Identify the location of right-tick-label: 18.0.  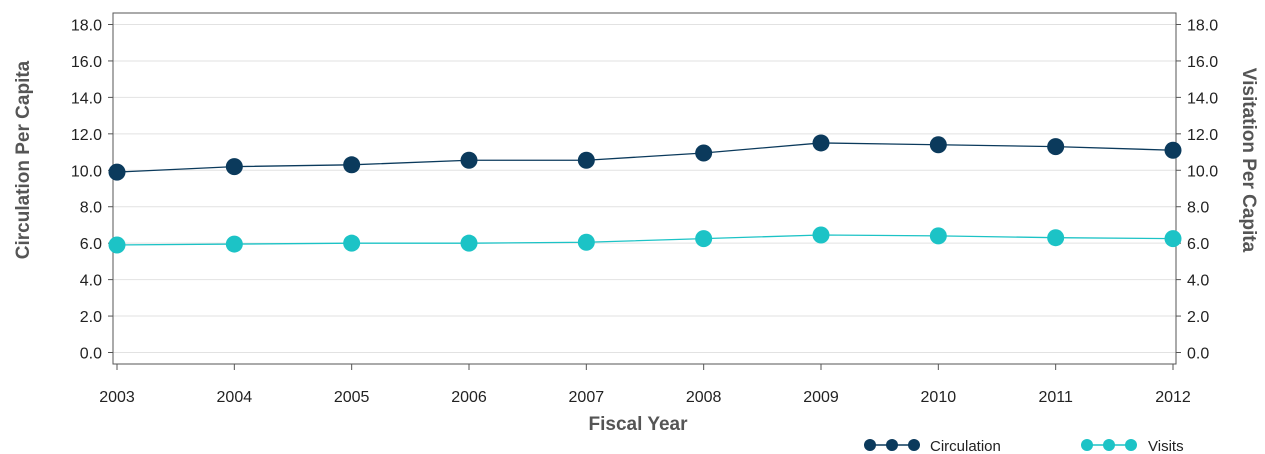
(1202, 26).